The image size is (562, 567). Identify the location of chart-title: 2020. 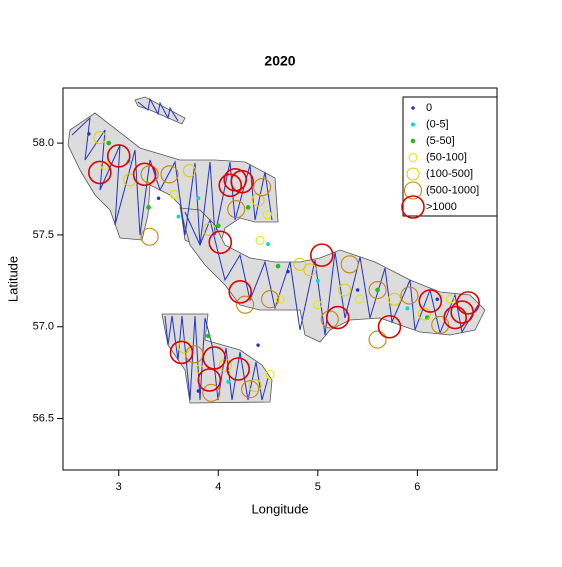
(279, 61).